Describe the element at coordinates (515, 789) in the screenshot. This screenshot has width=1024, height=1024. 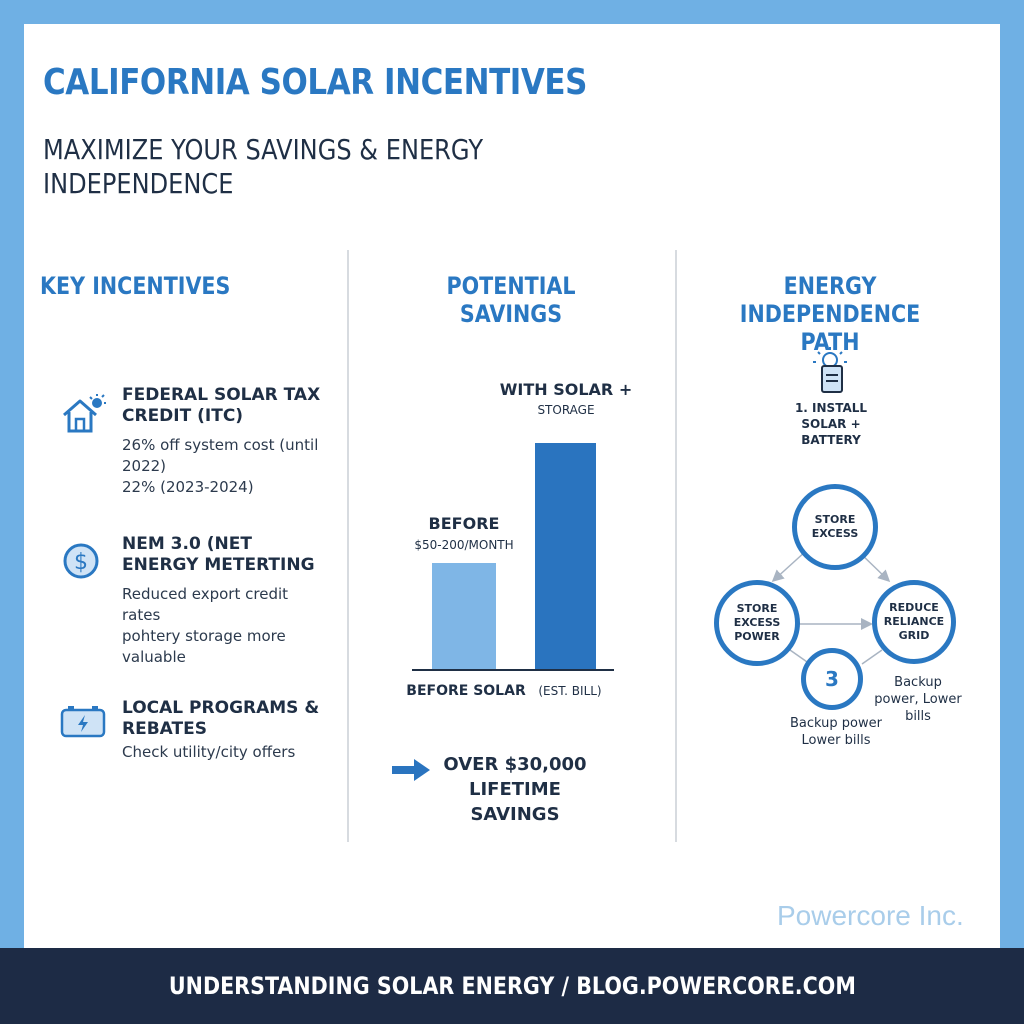
I see `lifetime-savings-callout: OVER $30,000 LIFETIME SAVINGS` at that location.